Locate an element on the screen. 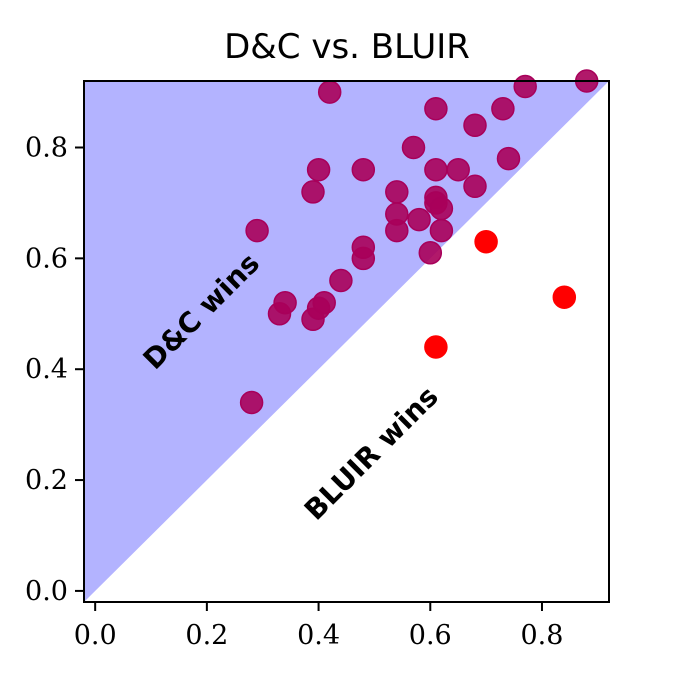  x-tick-label: 0.2 is located at coordinates (206, 635).